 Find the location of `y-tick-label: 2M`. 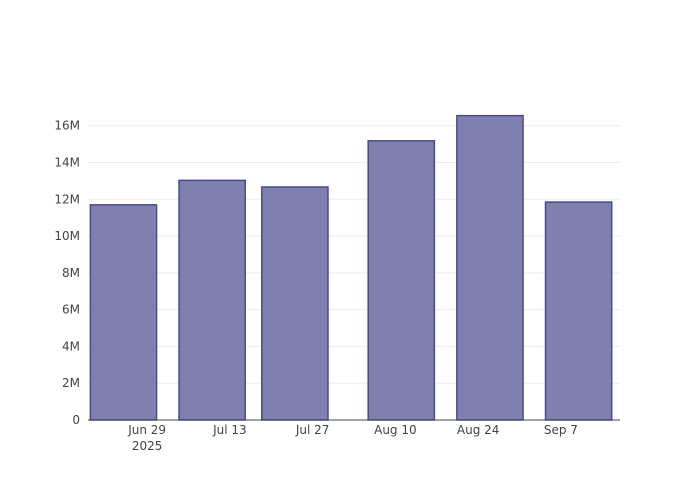

y-tick-label: 2M is located at coordinates (71, 383).